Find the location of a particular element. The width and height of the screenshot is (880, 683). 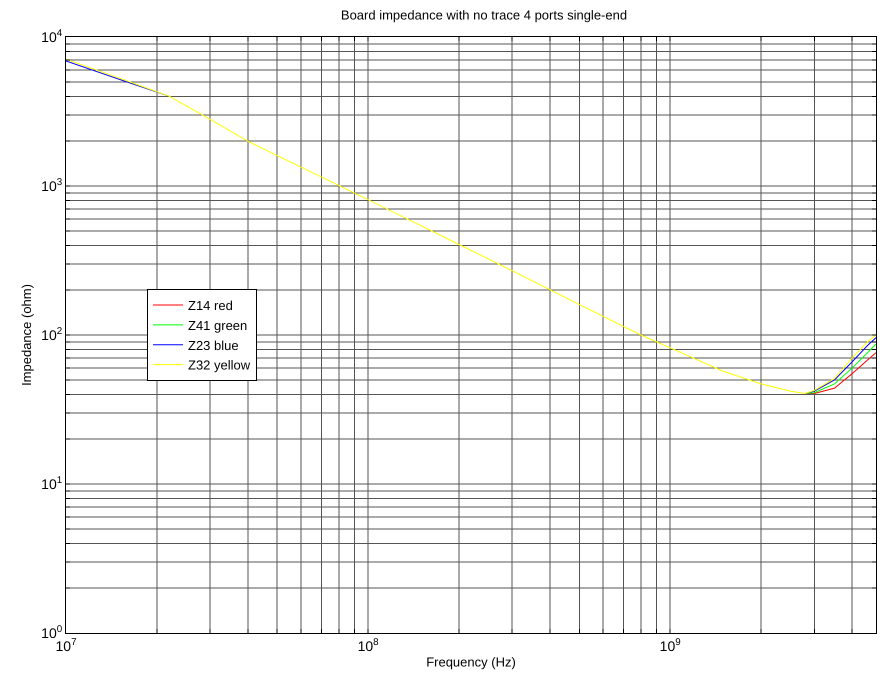

x-tick-label: 10$^{8}$ is located at coordinates (369, 645).